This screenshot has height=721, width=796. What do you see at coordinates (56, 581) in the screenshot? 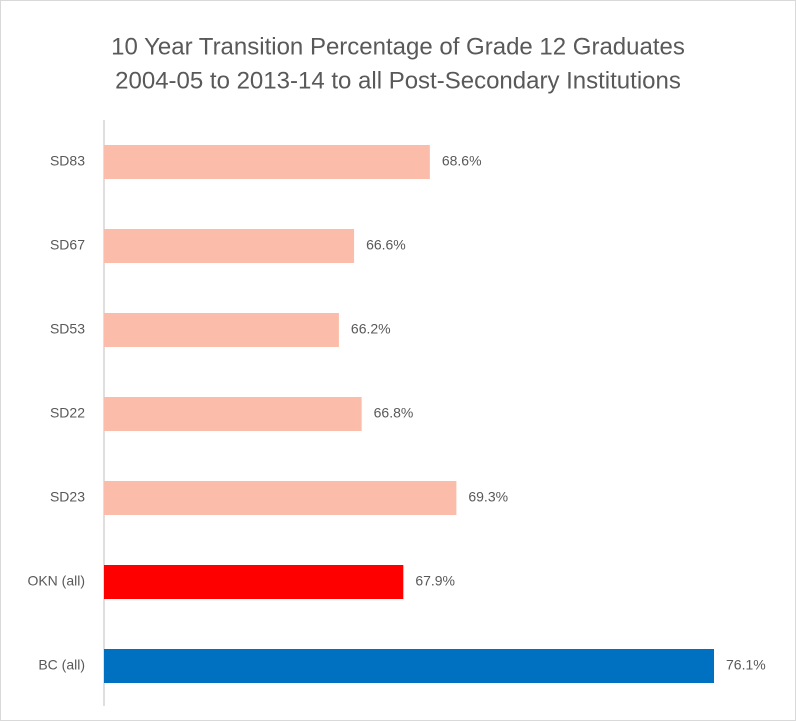
I see `y-tick-label: OKN (all)` at bounding box center [56, 581].